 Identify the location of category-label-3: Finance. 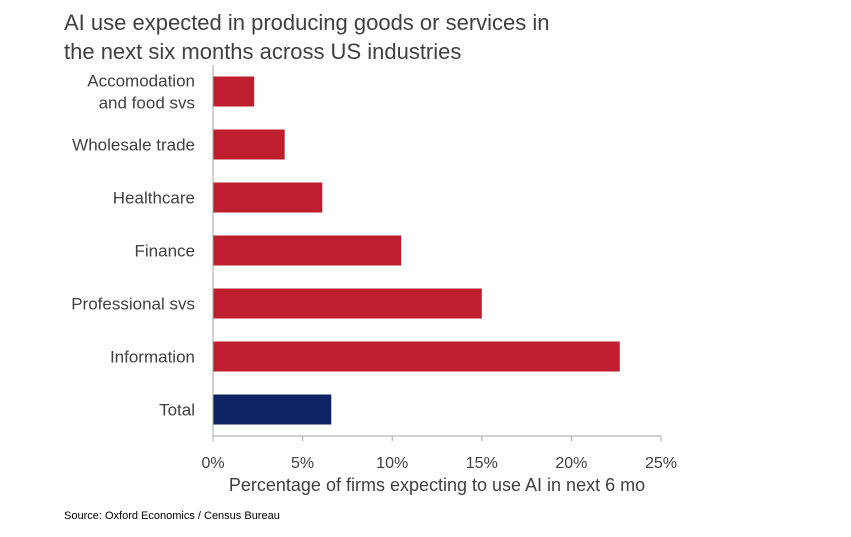
(165, 251).